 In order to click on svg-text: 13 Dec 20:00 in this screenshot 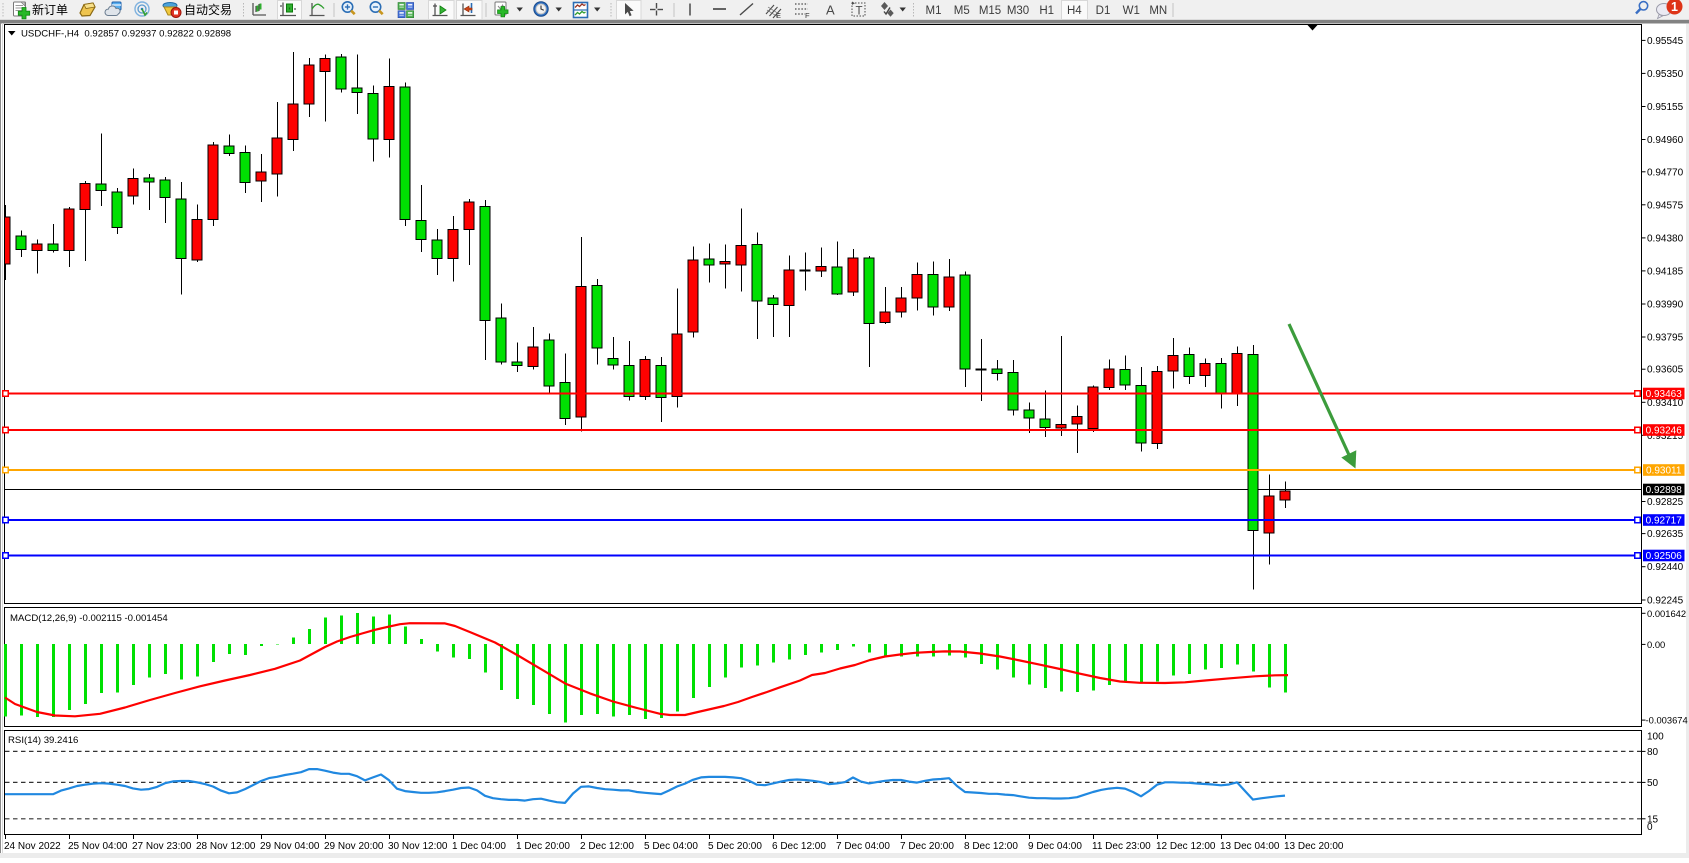, I will do `click(1314, 846)`.